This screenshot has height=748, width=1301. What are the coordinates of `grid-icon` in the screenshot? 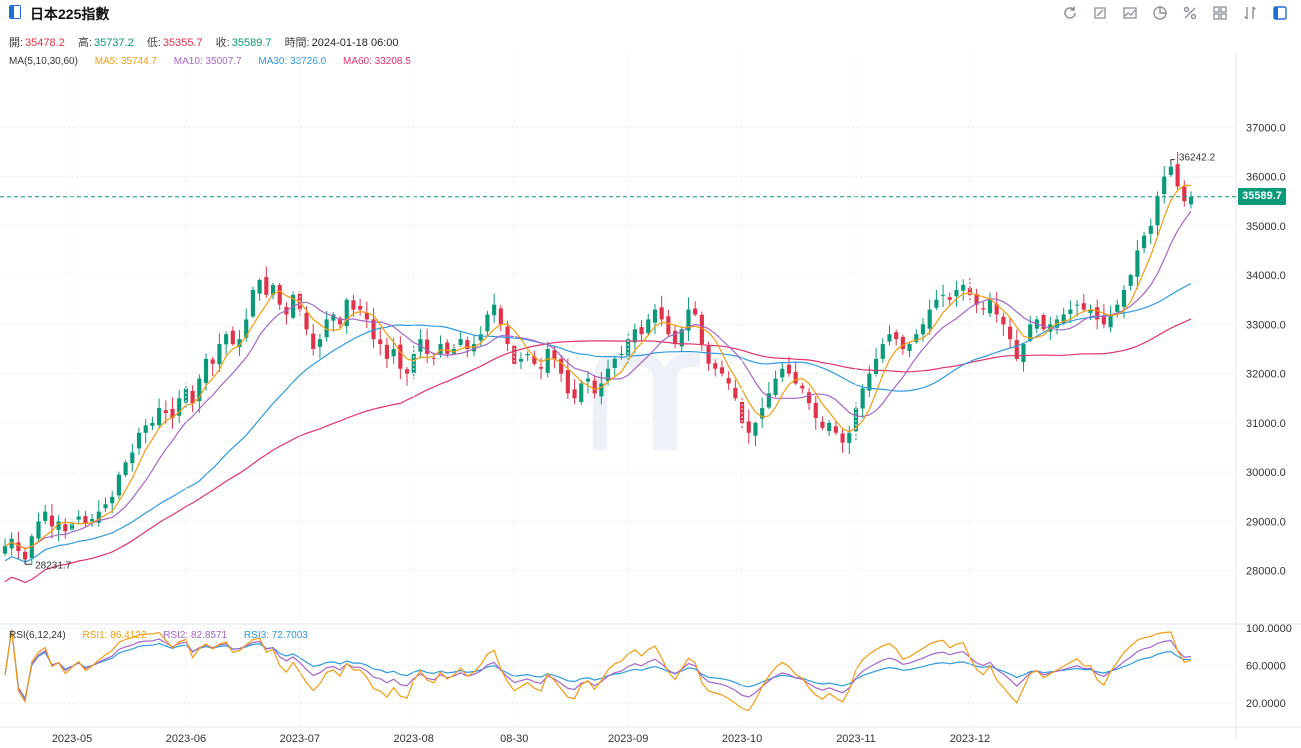 It's located at (1220, 13).